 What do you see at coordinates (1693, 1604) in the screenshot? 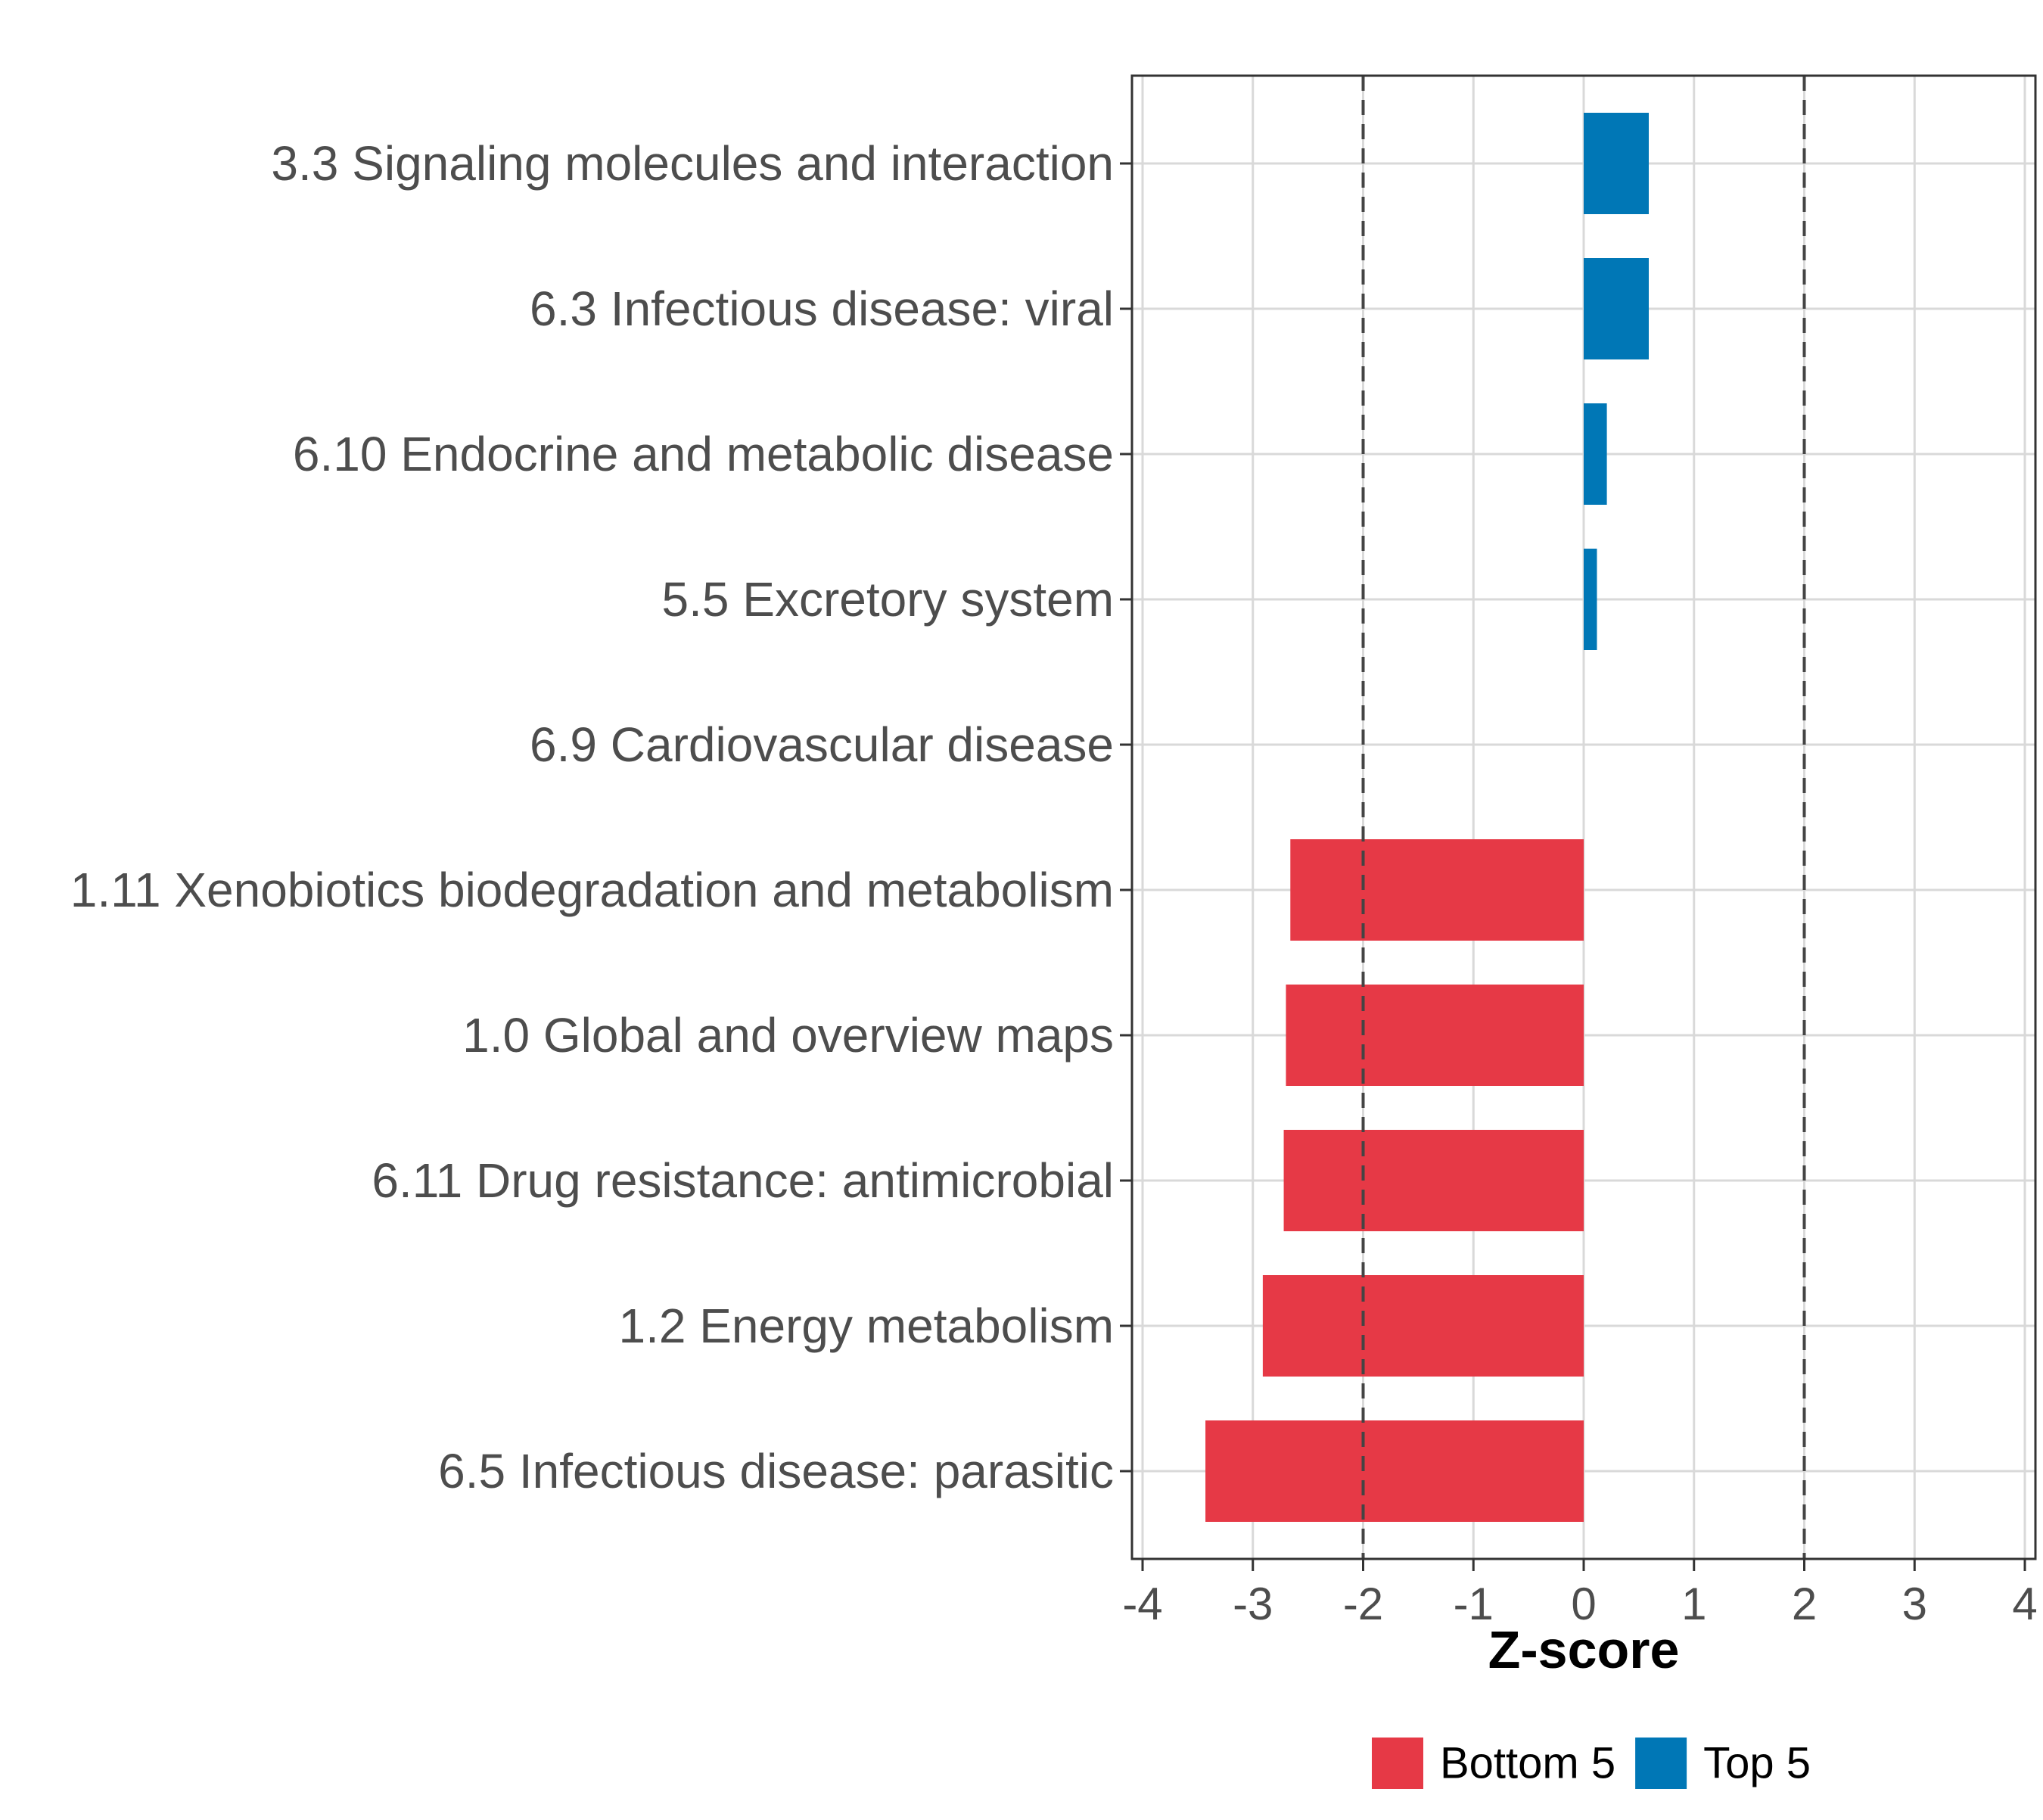
I see `x-tick-label: 1` at bounding box center [1693, 1604].